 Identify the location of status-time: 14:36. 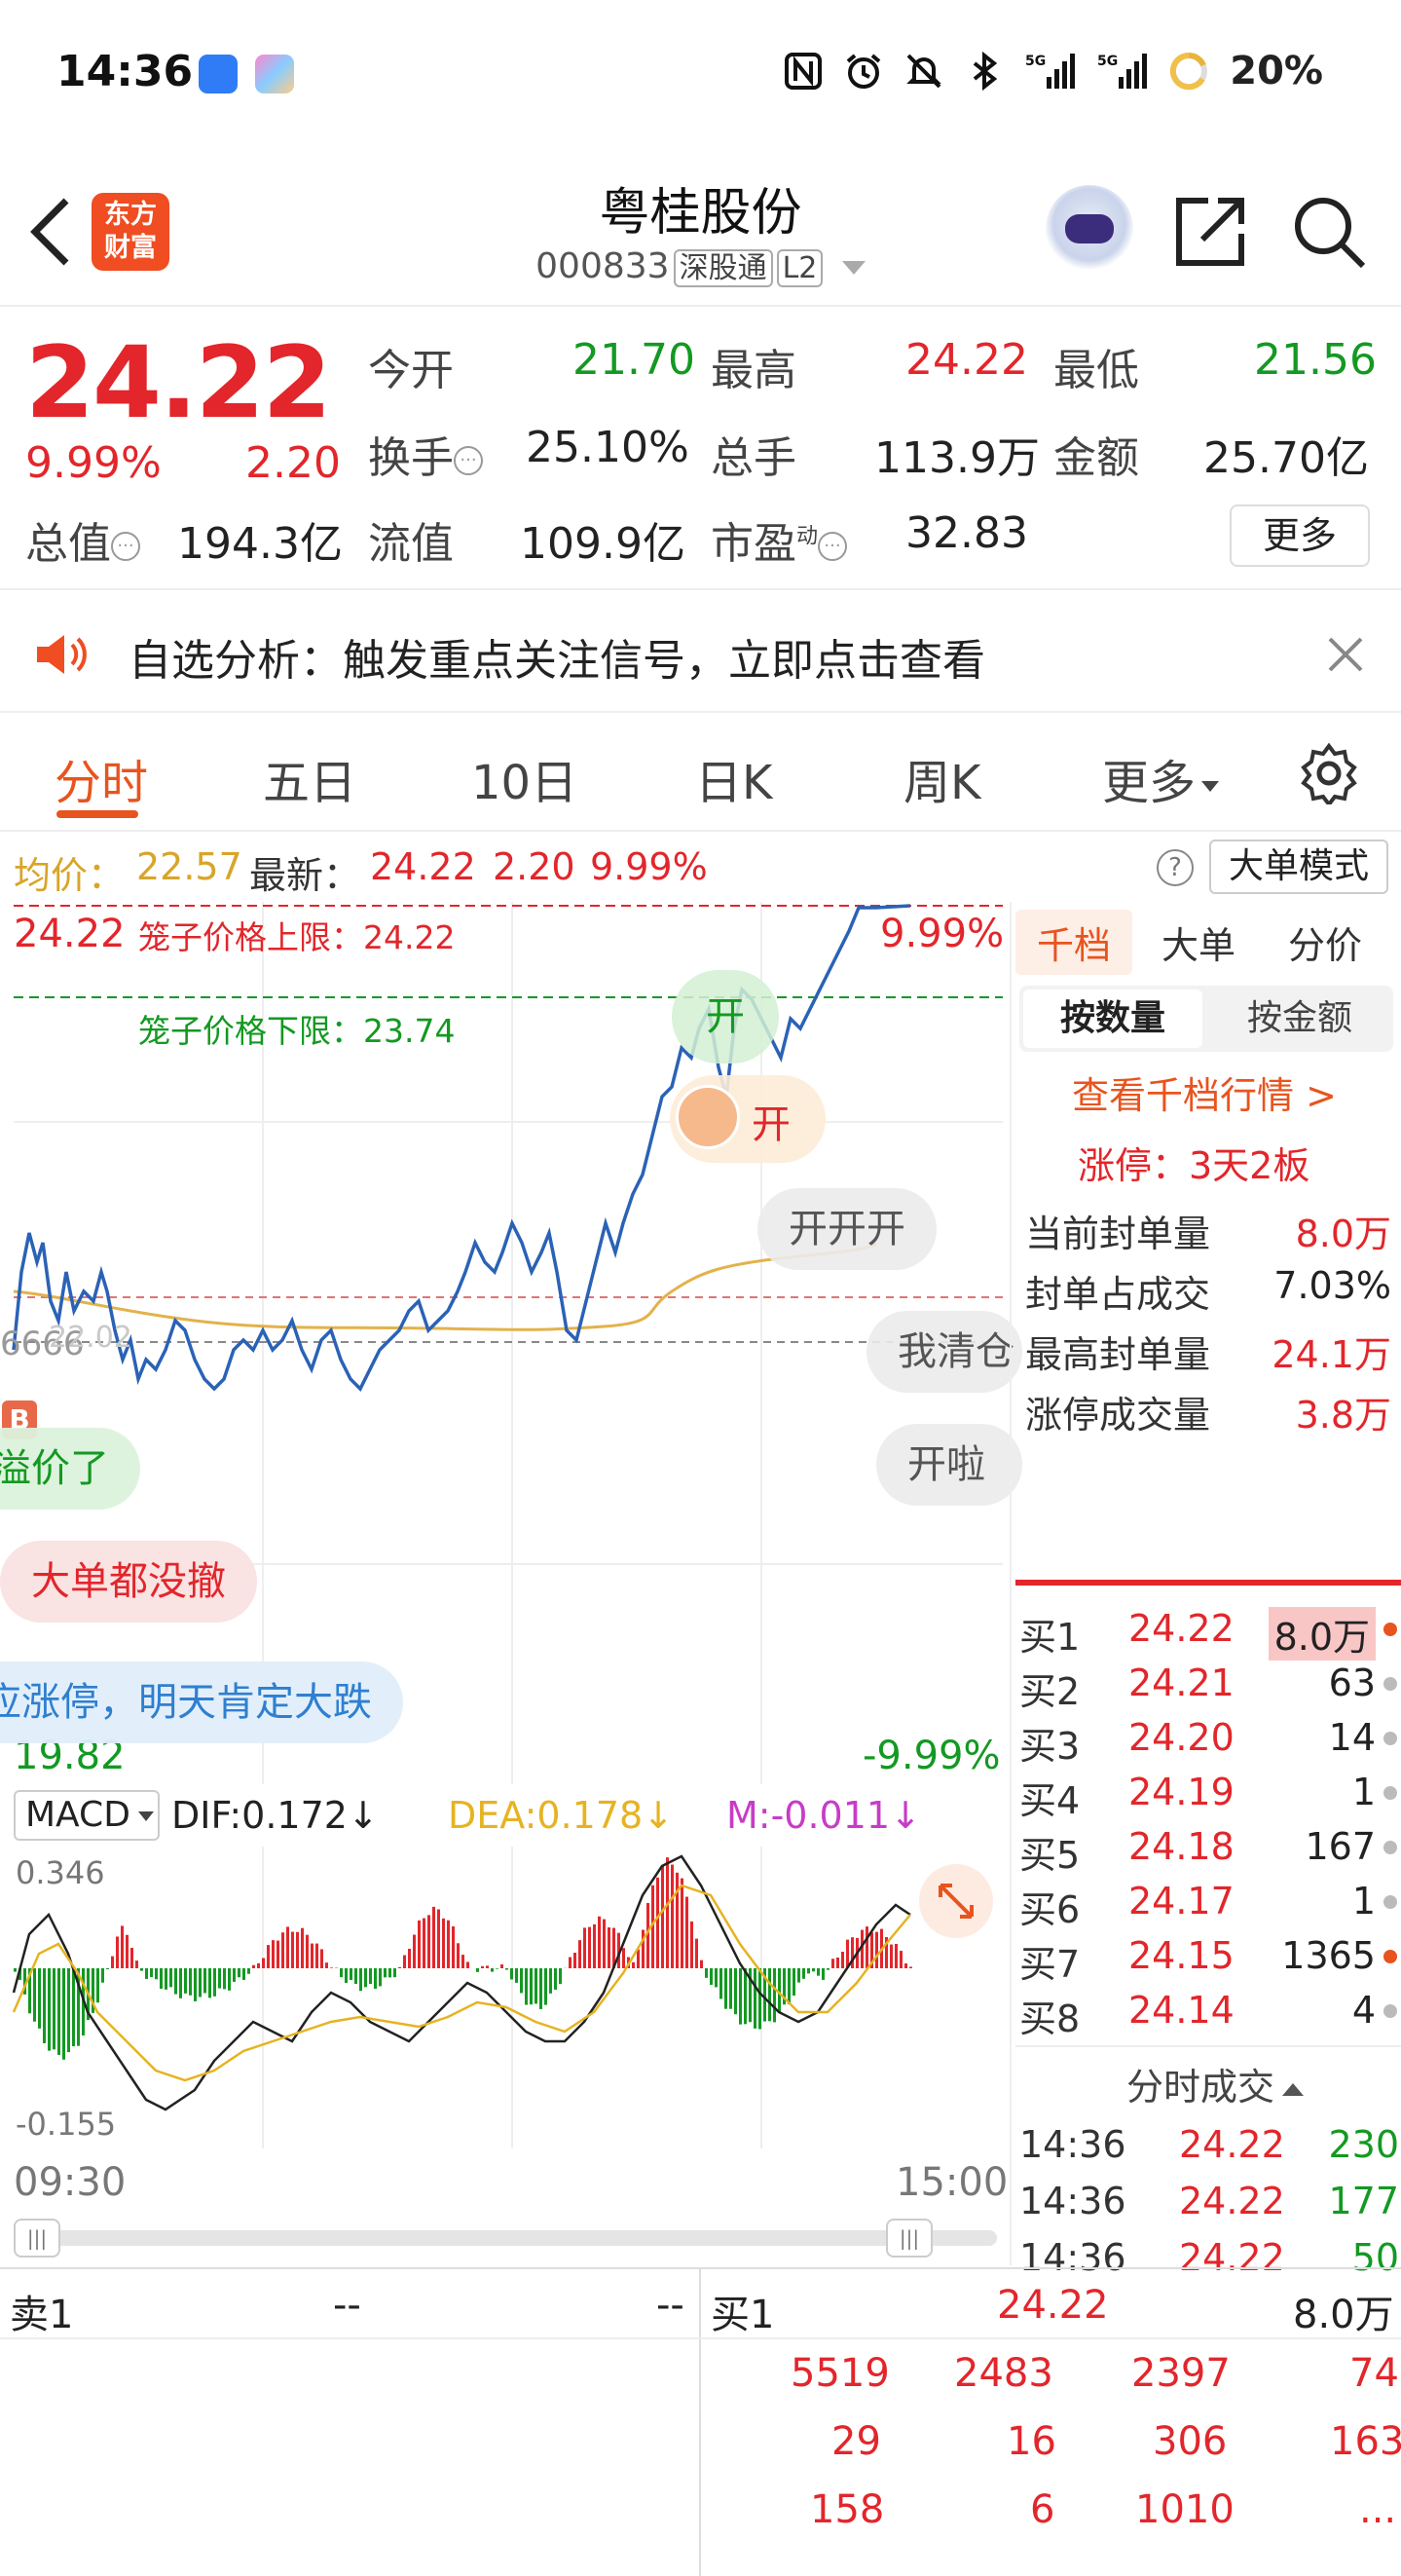
(125, 71).